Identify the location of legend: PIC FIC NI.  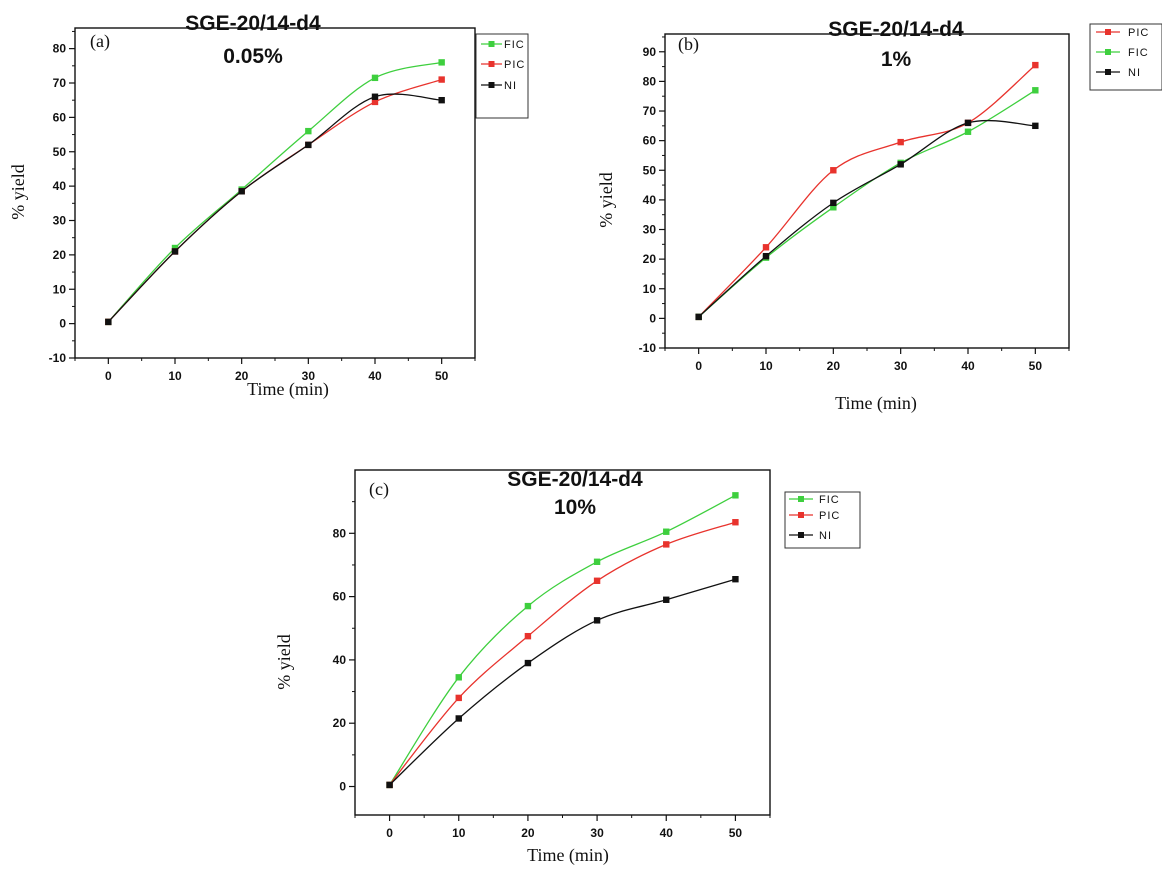
(1125, 57).